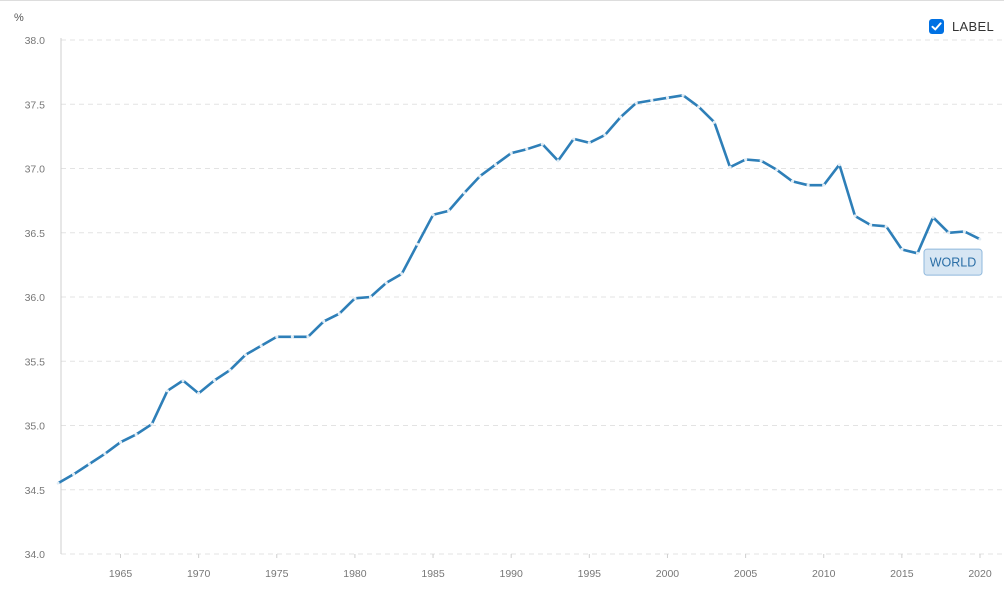 This screenshot has height=594, width=1004. I want to click on y-tick-label: 36.5, so click(35, 234).